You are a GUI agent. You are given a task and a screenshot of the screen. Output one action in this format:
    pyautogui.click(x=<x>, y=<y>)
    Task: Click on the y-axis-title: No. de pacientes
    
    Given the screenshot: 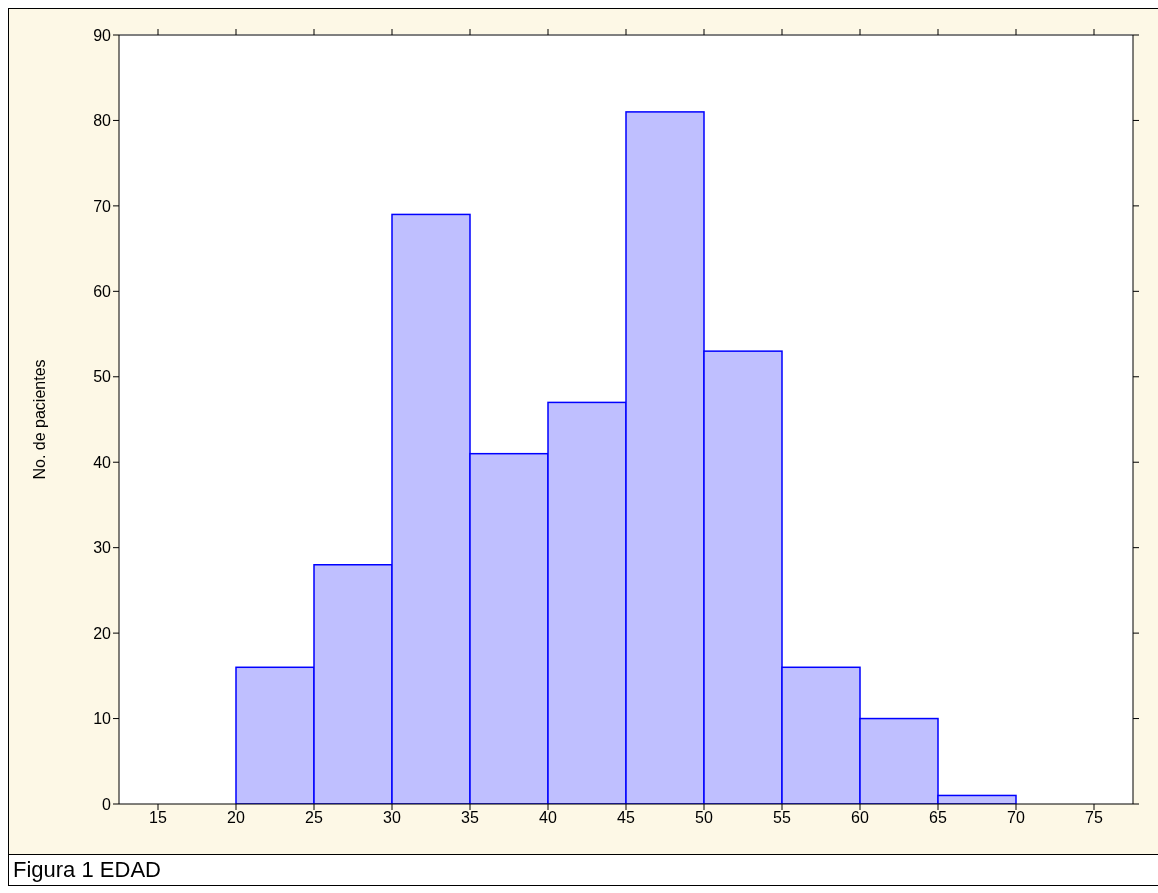 What is the action you would take?
    pyautogui.click(x=39, y=419)
    